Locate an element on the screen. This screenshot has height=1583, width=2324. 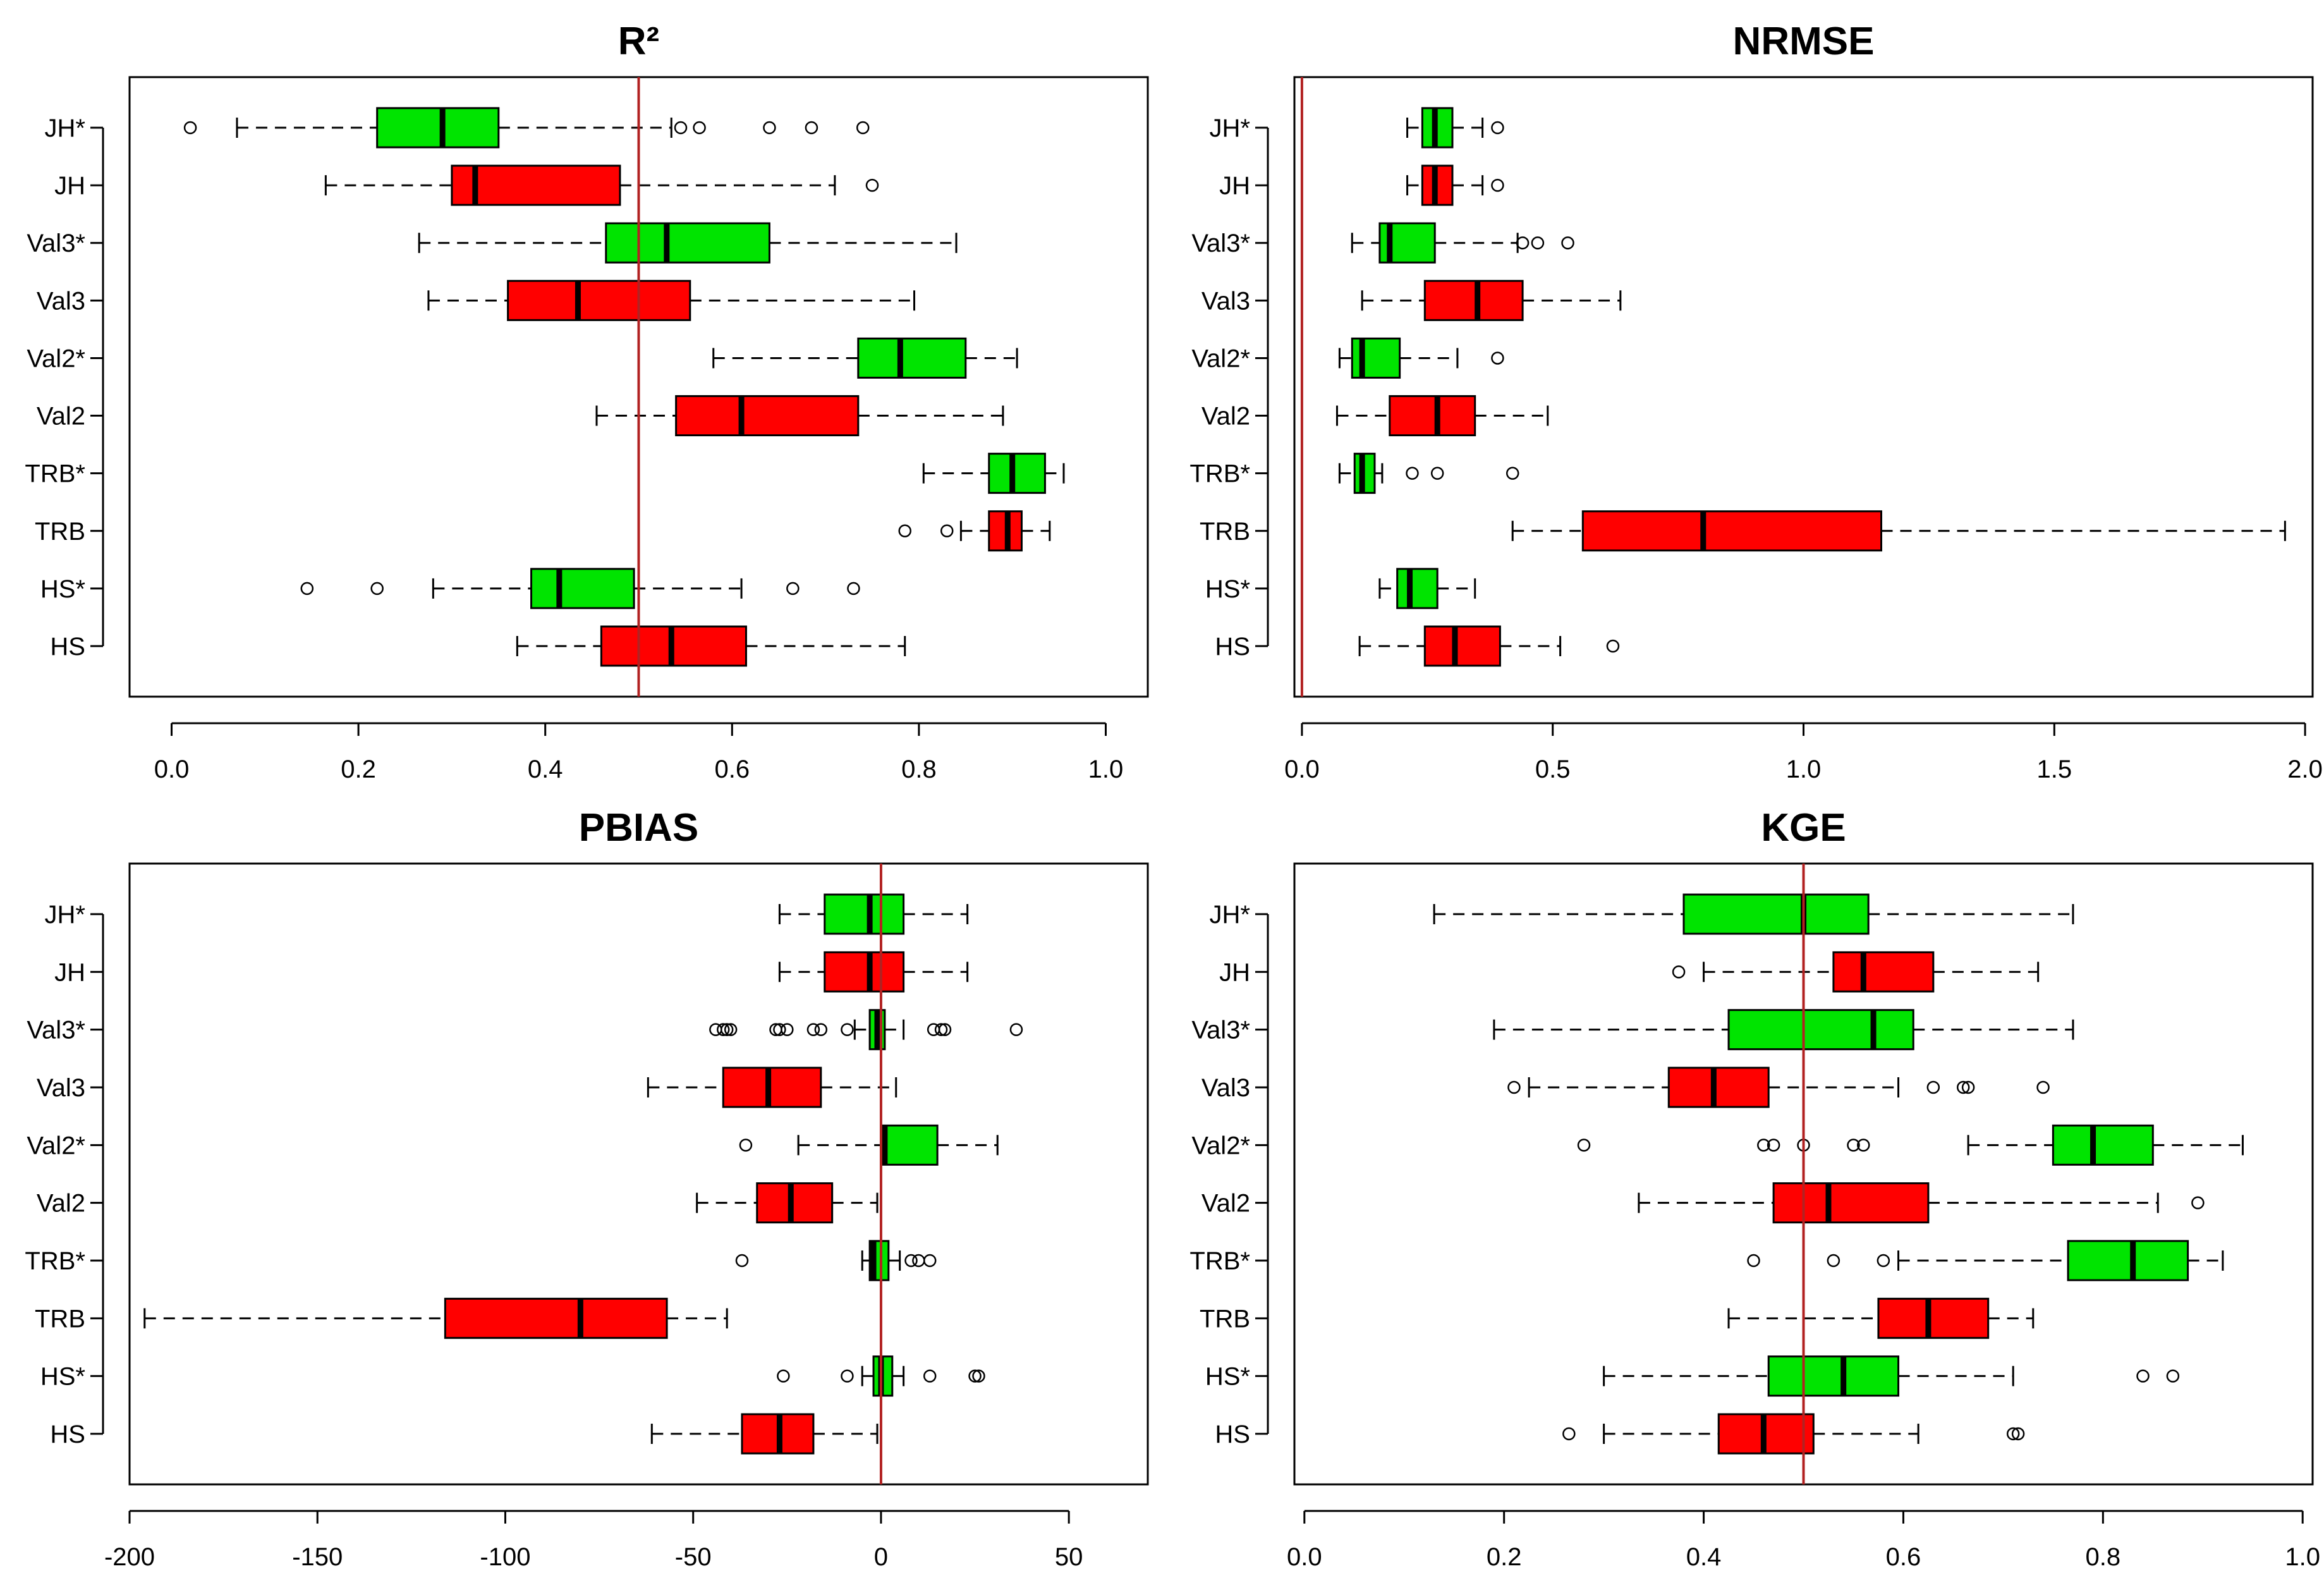
box-jh is located at coordinates (1455, 185).